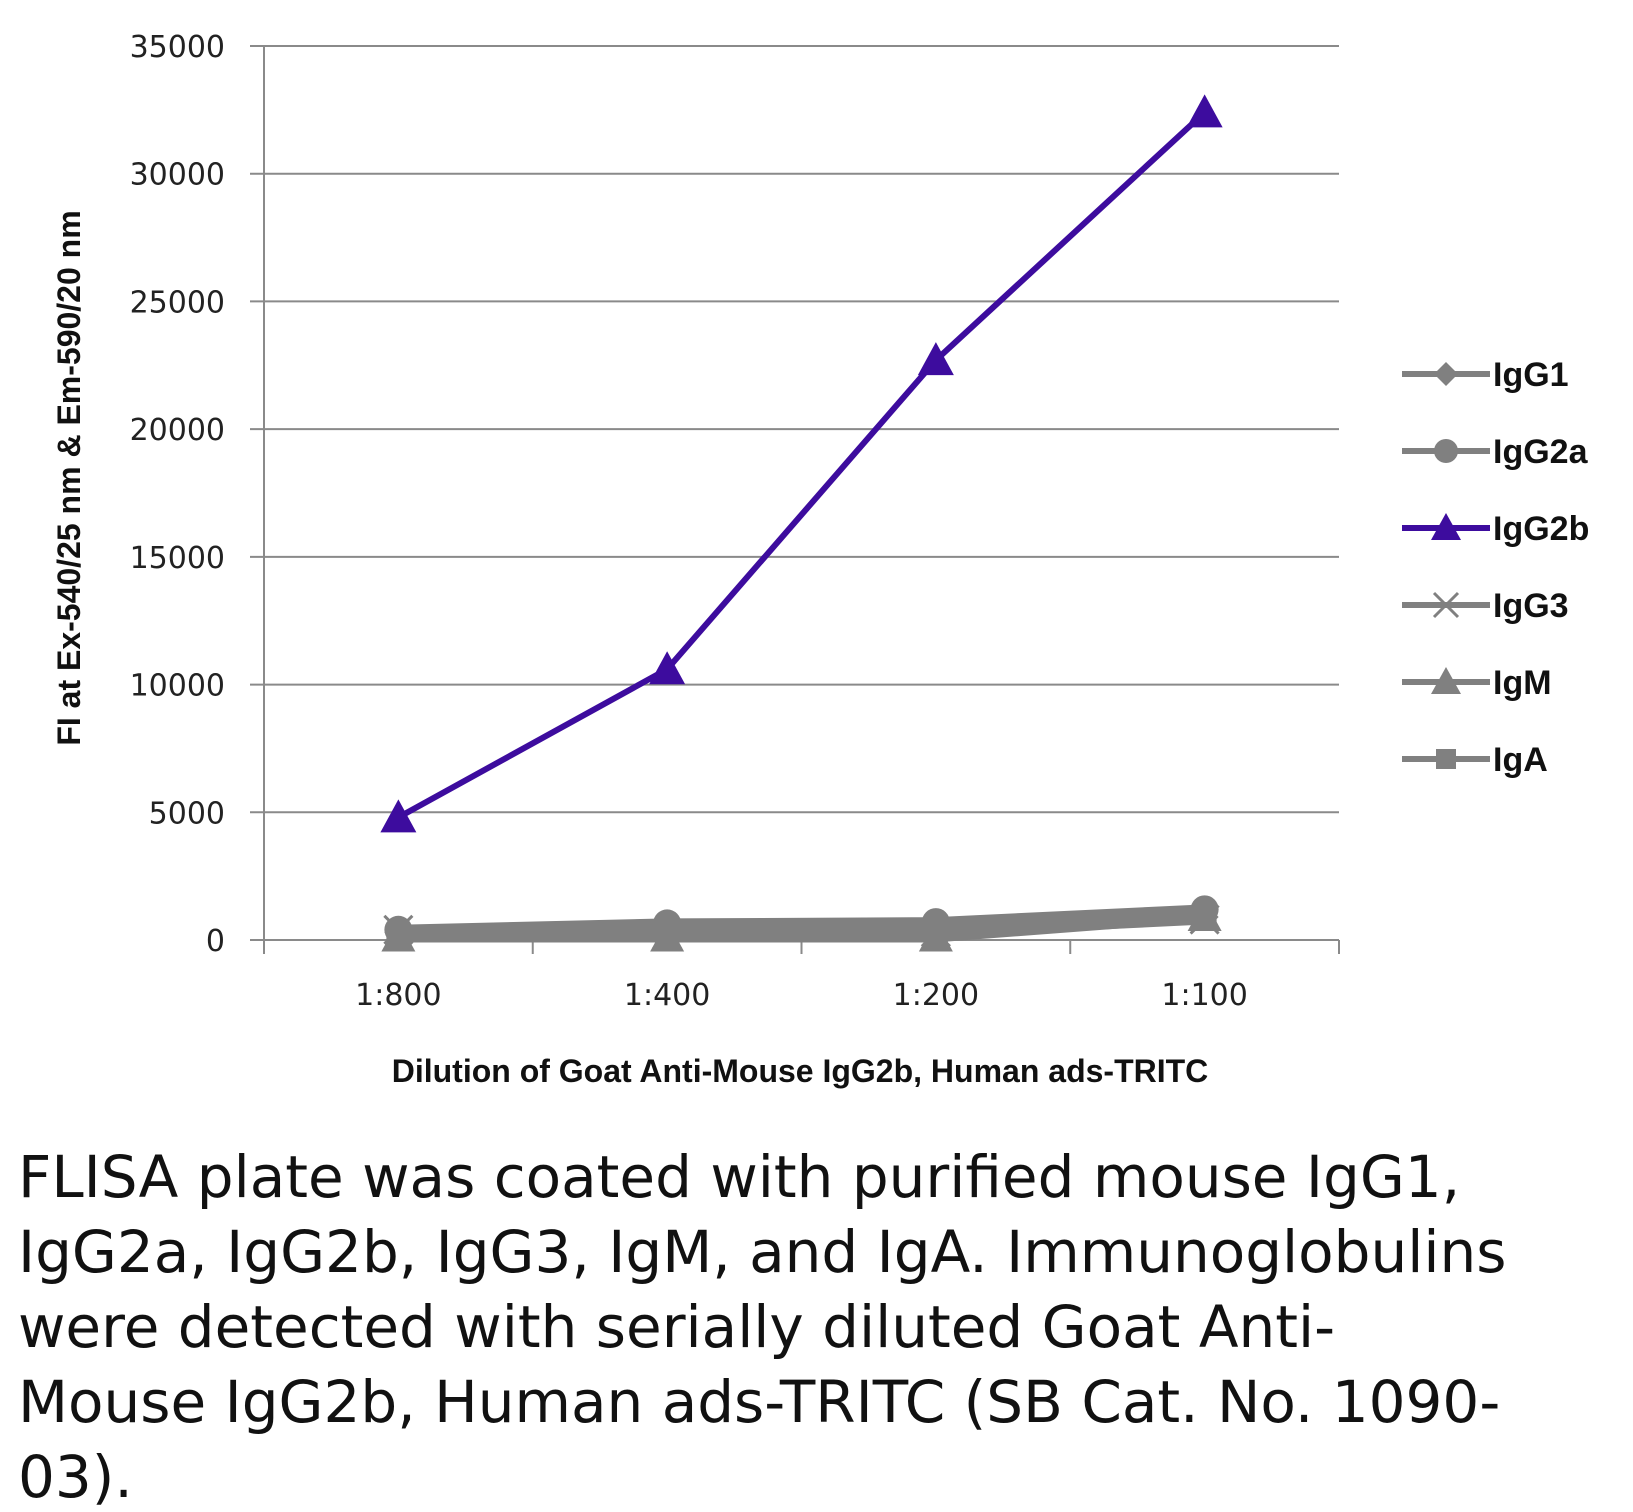 This screenshot has height=1512, width=1633. Describe the element at coordinates (177, 175) in the screenshot. I see `y-tick-label: 30000` at that location.